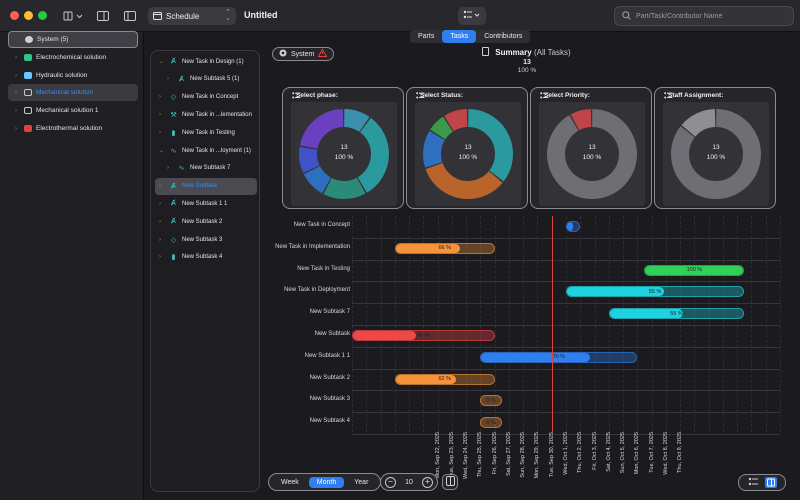  I want to click on tree-item: › ∿ New Subtask 7, so click(206, 168).